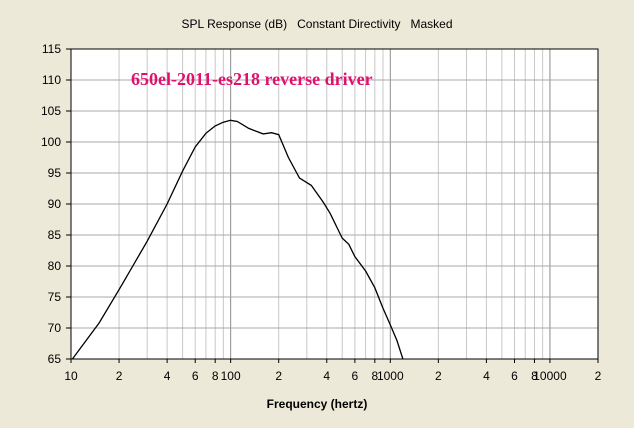 The width and height of the screenshot is (634, 428). What do you see at coordinates (390, 376) in the screenshot?
I see `x-tick-label: 1000` at bounding box center [390, 376].